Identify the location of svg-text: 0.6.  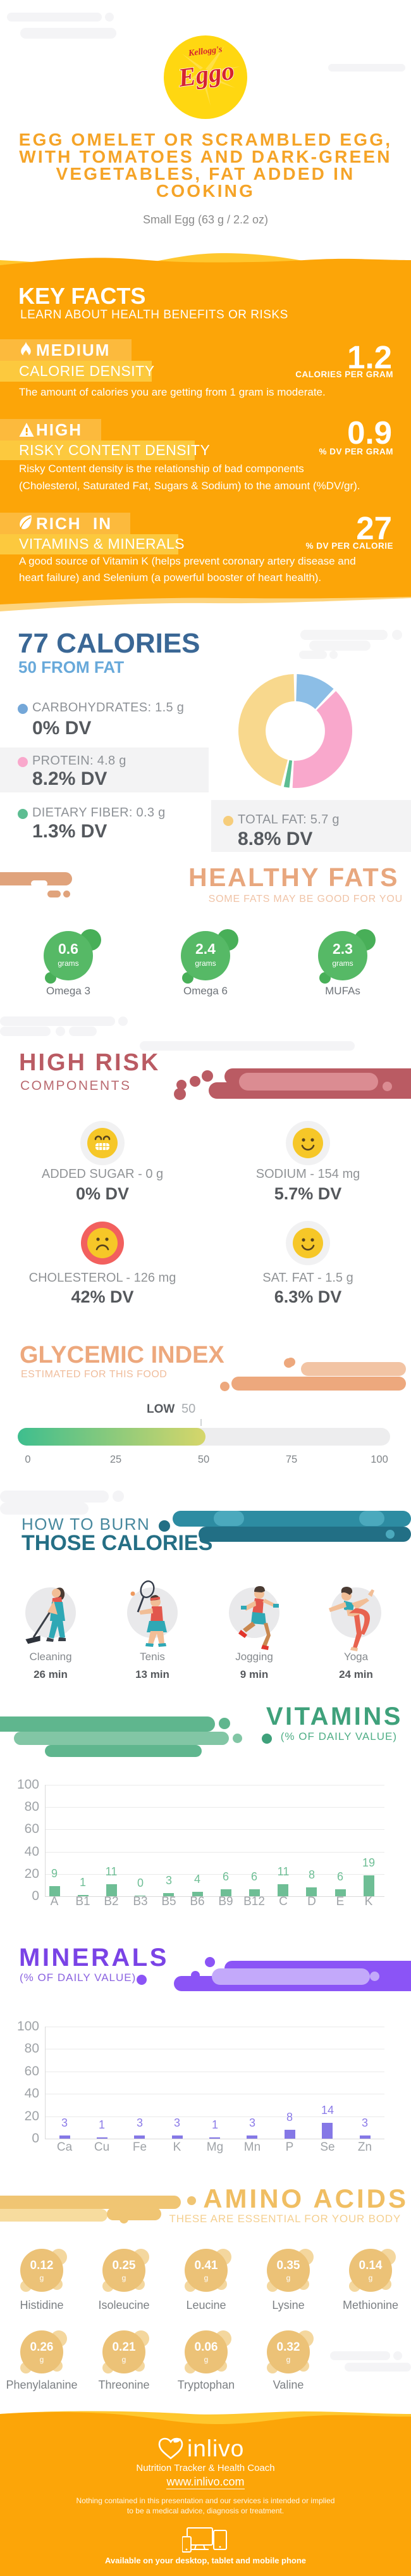
(68, 949).